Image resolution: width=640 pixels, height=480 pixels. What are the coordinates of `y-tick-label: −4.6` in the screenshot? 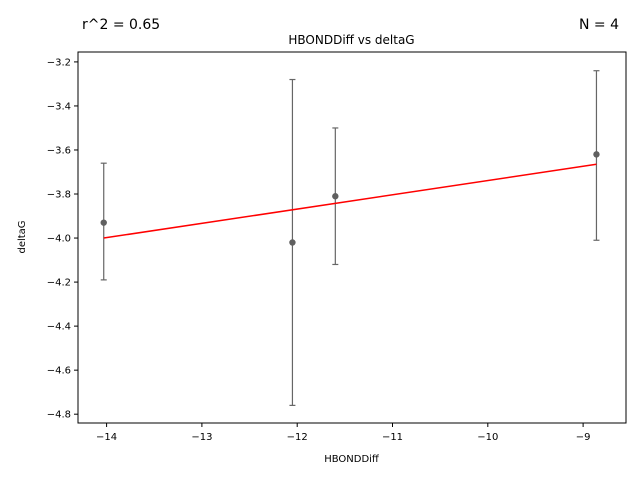 It's located at (59, 371).